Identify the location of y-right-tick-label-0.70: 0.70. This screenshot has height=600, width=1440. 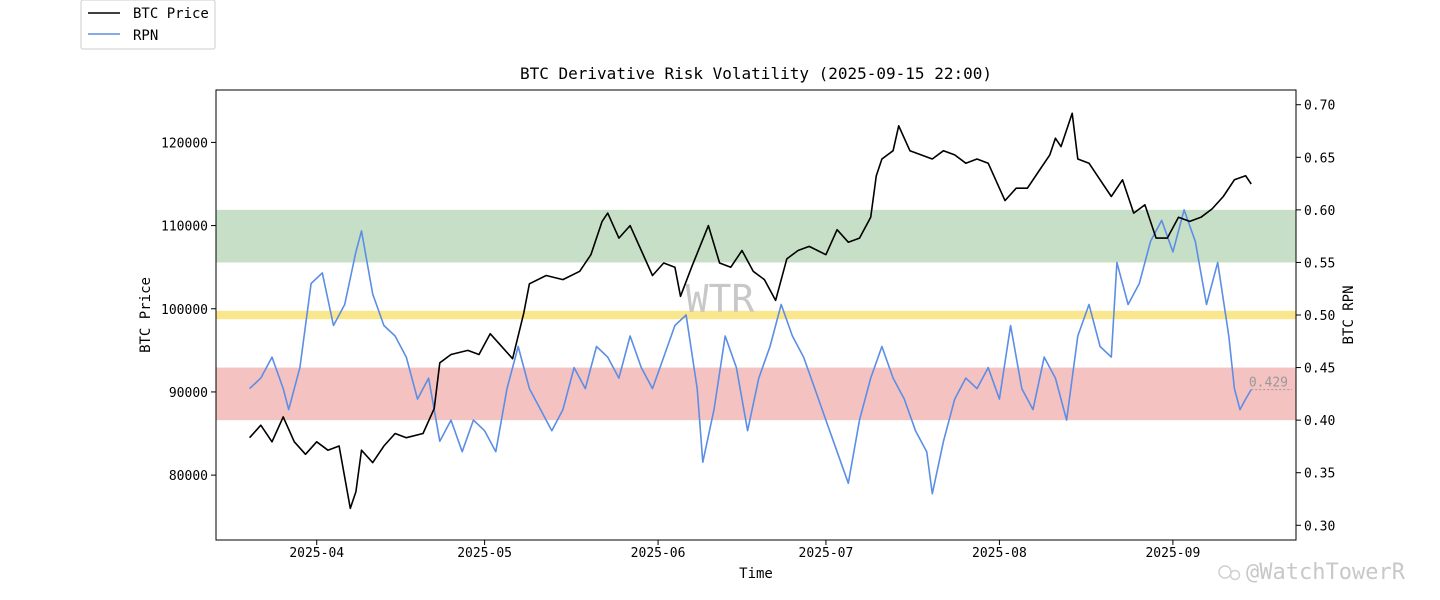
(1319, 106).